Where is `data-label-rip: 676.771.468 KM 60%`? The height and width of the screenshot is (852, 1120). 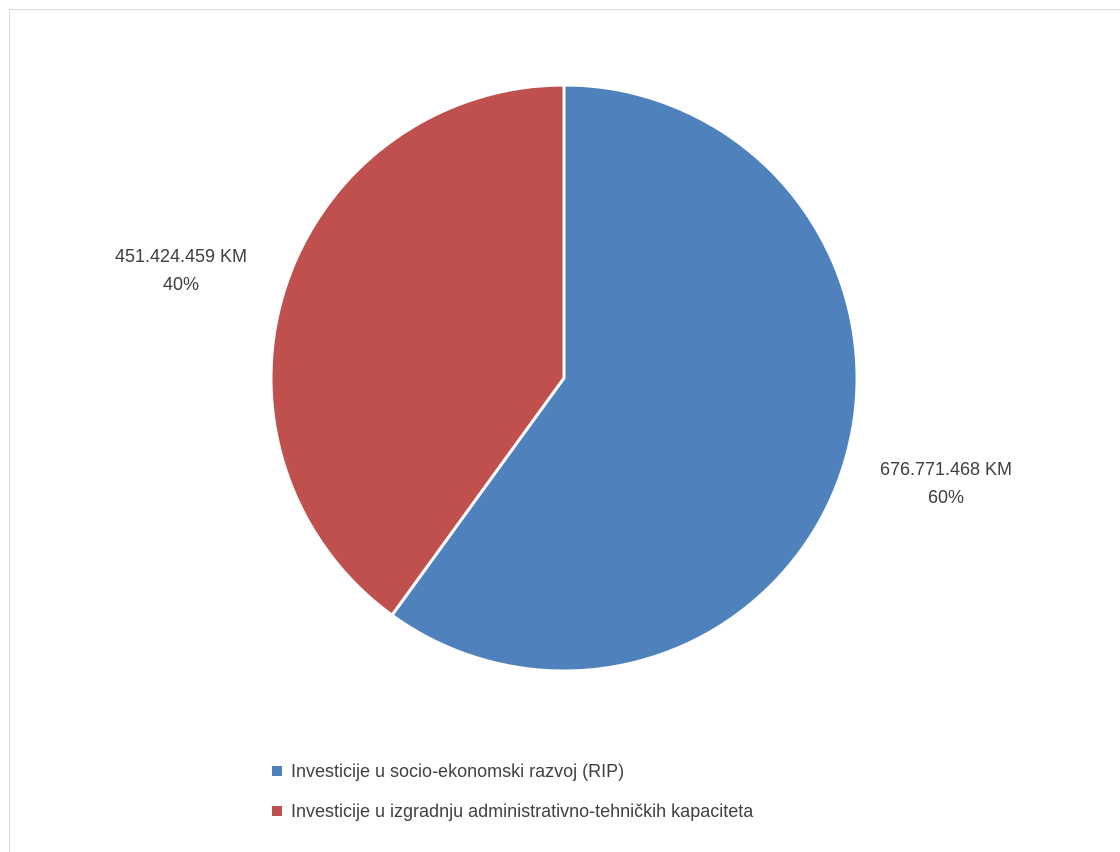
data-label-rip: 676.771.468 KM 60% is located at coordinates (946, 483).